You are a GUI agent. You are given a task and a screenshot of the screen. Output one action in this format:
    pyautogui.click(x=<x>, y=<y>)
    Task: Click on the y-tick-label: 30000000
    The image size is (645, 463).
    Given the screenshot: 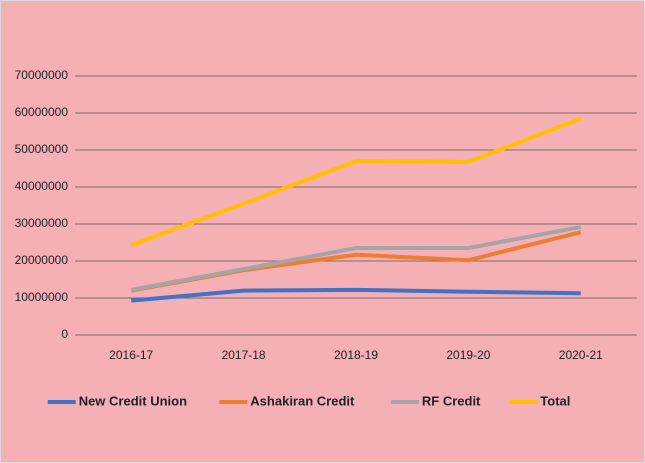 What is the action you would take?
    pyautogui.click(x=42, y=223)
    